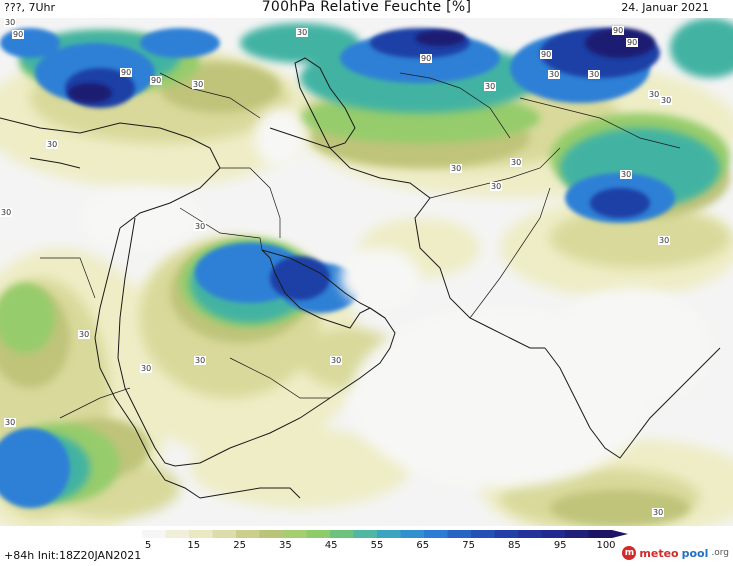 The width and height of the screenshot is (733, 566). What do you see at coordinates (665, 7) in the screenshot?
I see `forecast-date: 24. Januar 2021` at bounding box center [665, 7].